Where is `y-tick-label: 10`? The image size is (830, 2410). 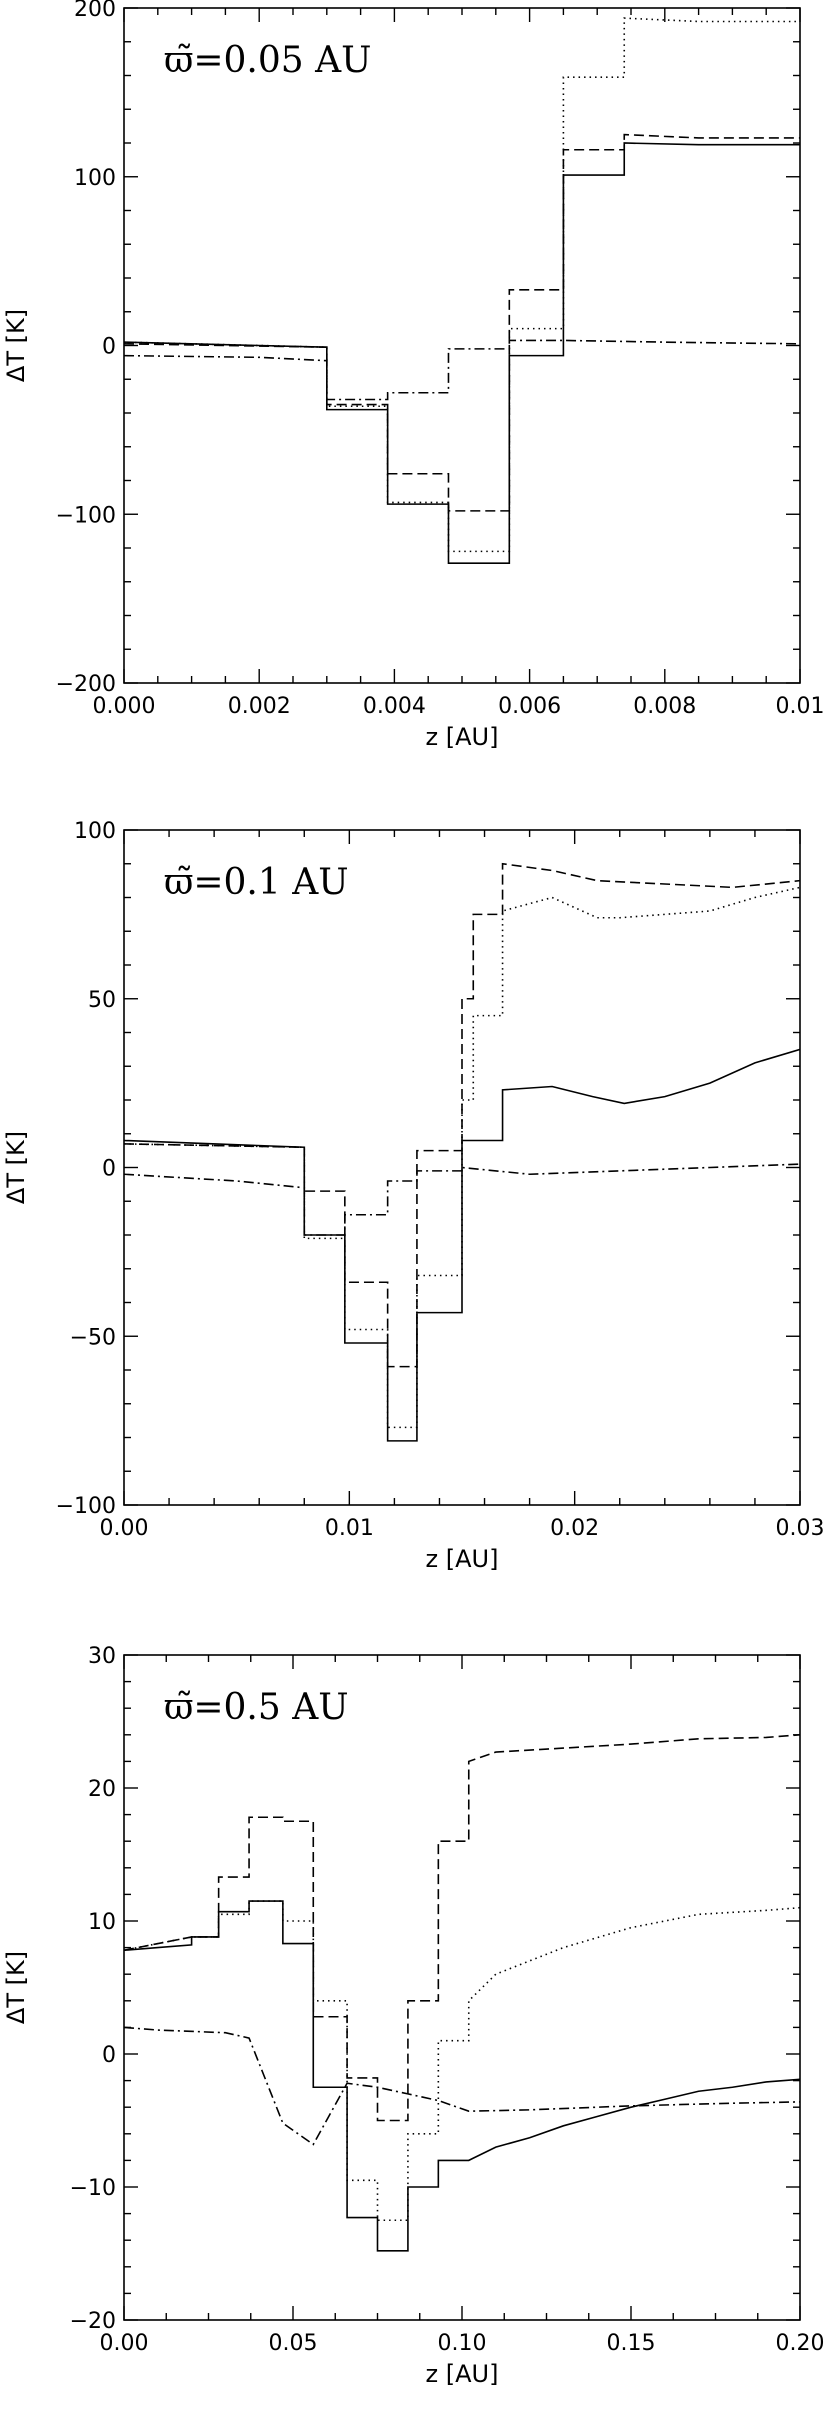
y-tick-label: 10 is located at coordinates (102, 1922).